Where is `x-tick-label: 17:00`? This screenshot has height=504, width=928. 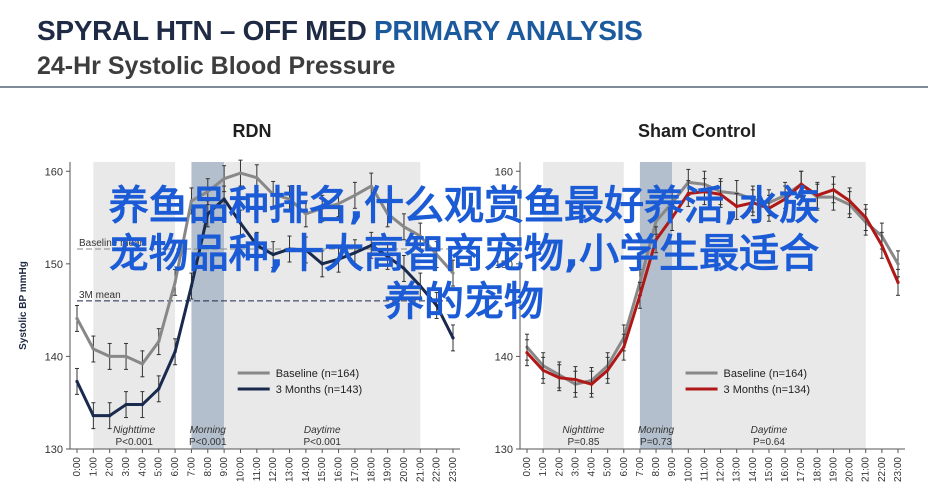 x-tick-label: 17:00 is located at coordinates (355, 469).